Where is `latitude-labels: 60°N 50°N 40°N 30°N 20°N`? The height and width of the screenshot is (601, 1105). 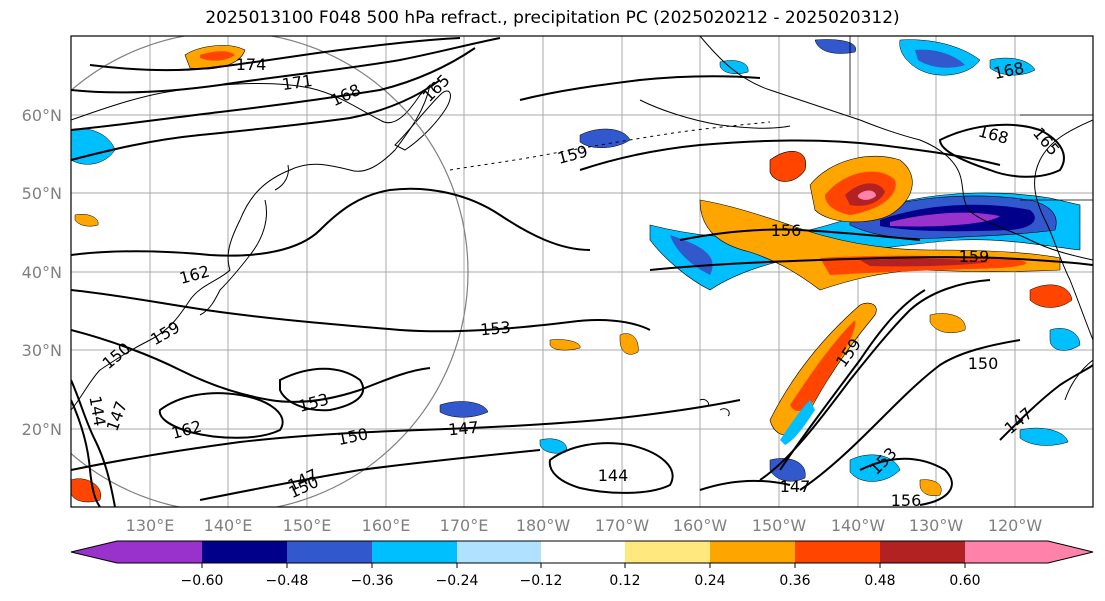
latitude-labels: 60°N 50°N 40°N 30°N 20°N is located at coordinates (42, 272).